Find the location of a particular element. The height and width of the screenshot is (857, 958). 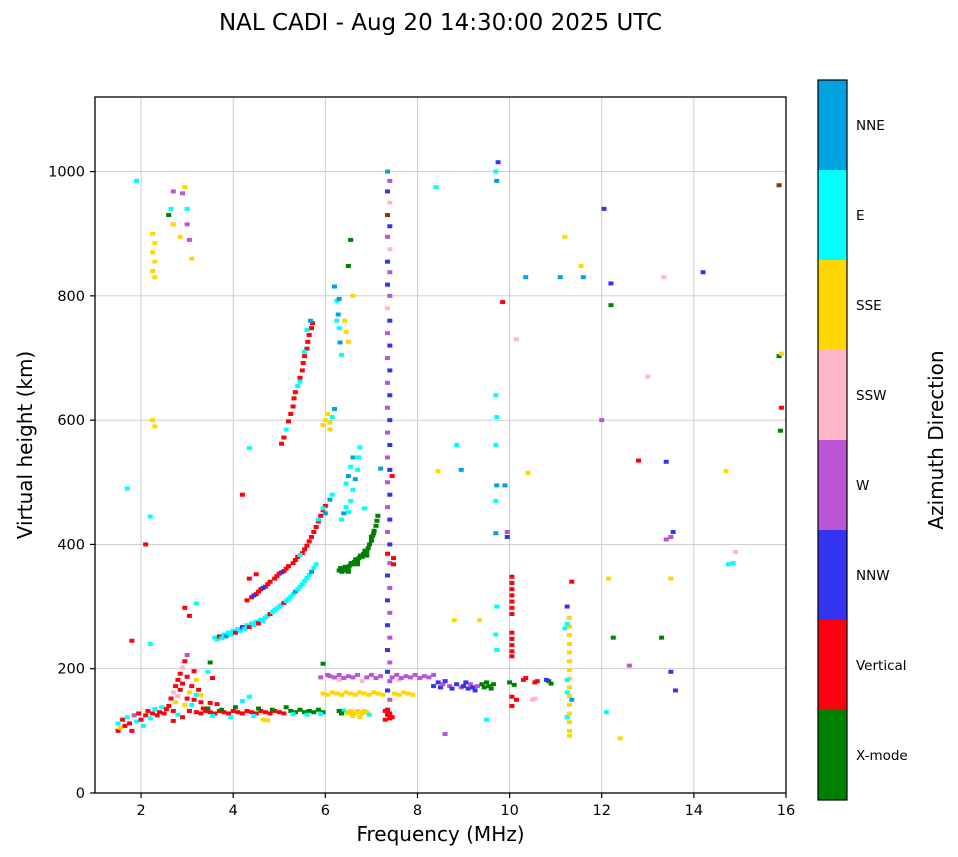

colorbar-segment-sse is located at coordinates (832, 305).